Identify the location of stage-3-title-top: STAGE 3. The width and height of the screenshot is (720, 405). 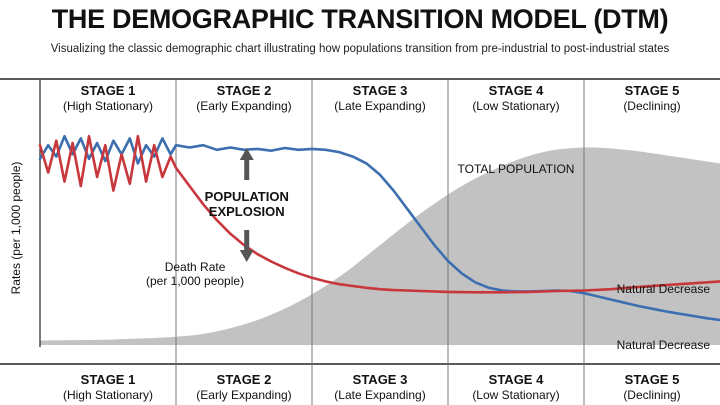
(380, 90).